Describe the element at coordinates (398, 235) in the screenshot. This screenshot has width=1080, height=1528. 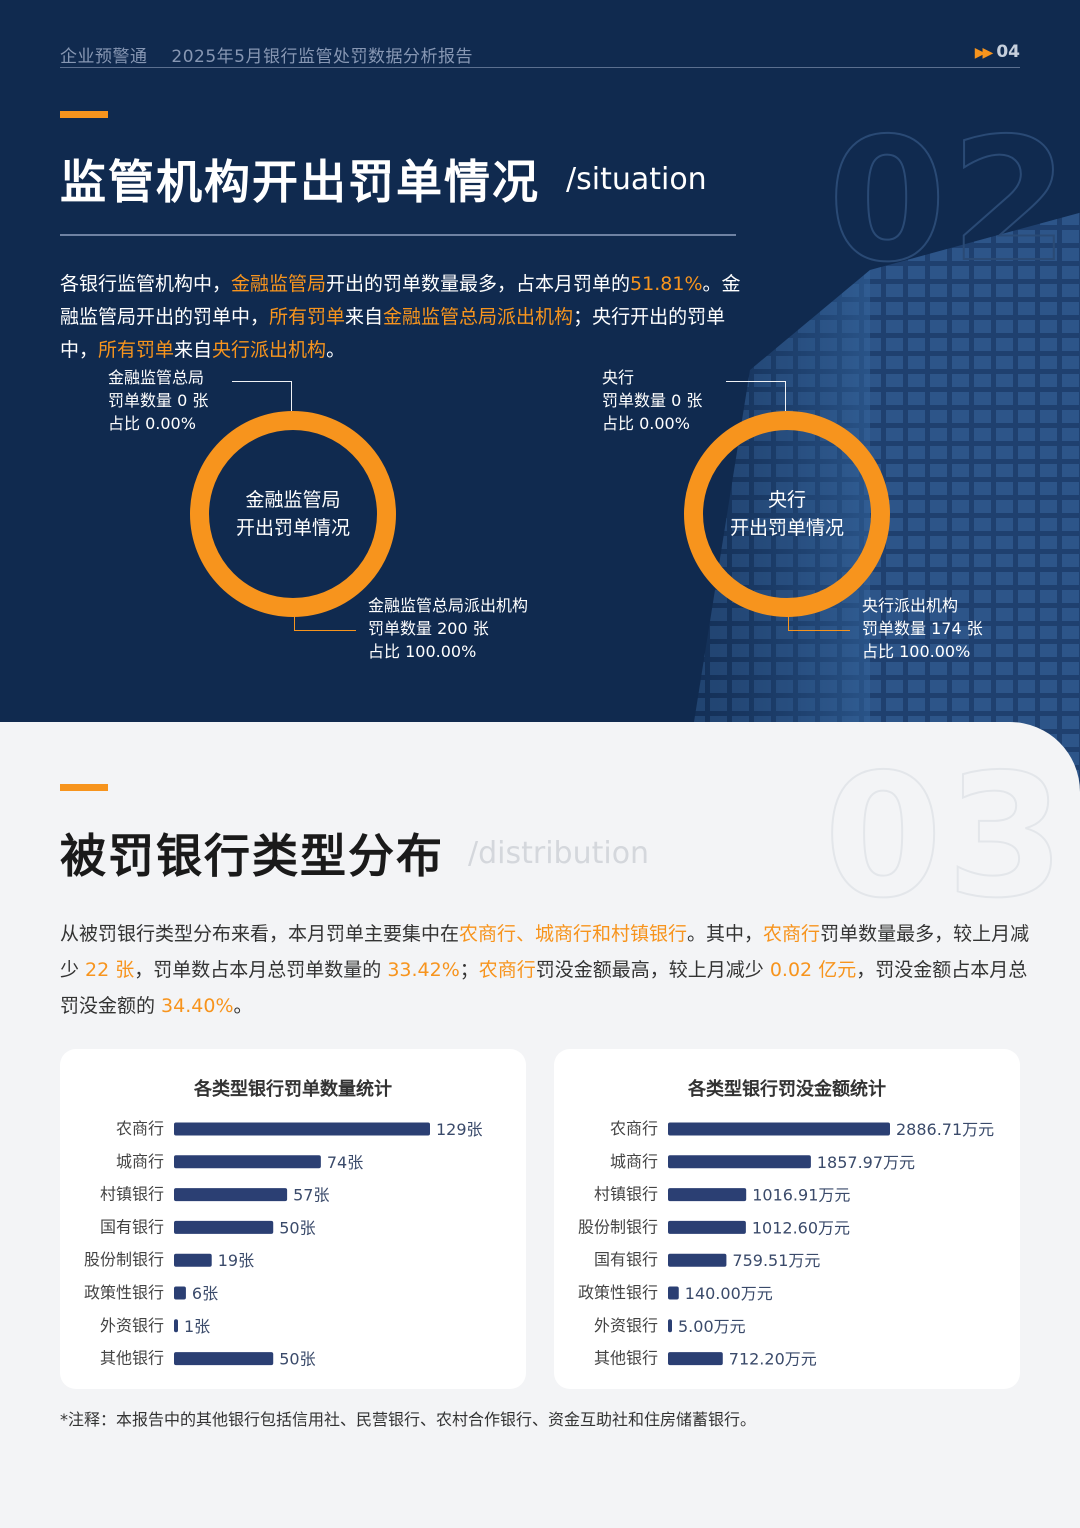
I see `title-divider` at that location.